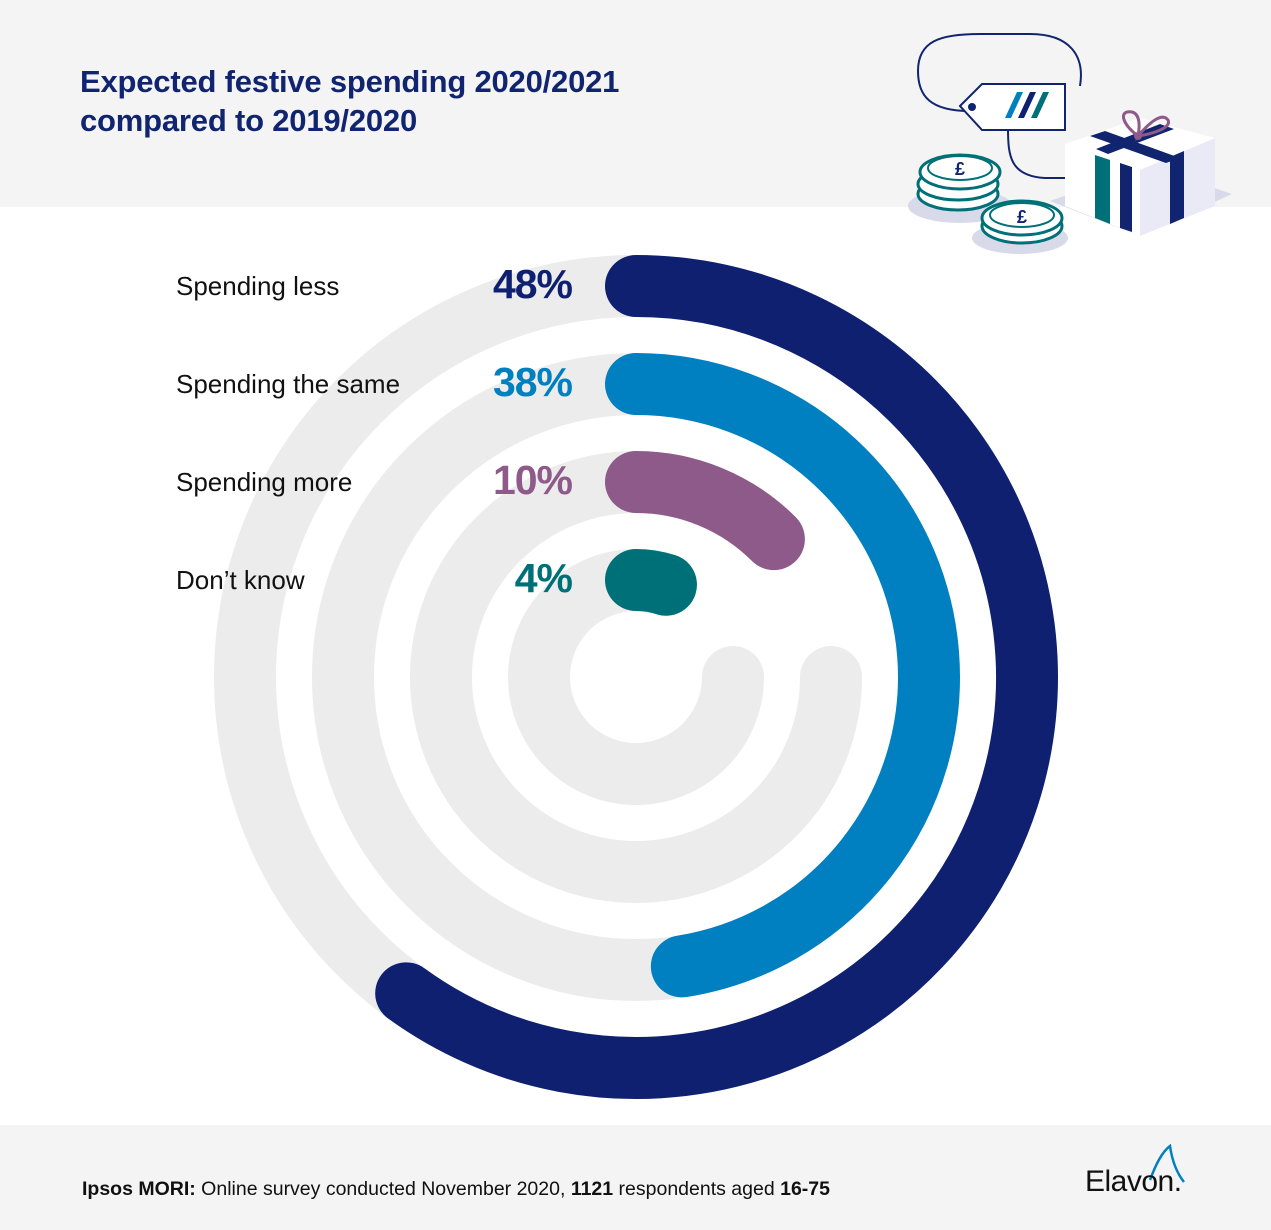  I want to click on arc-track, so click(636, 677).